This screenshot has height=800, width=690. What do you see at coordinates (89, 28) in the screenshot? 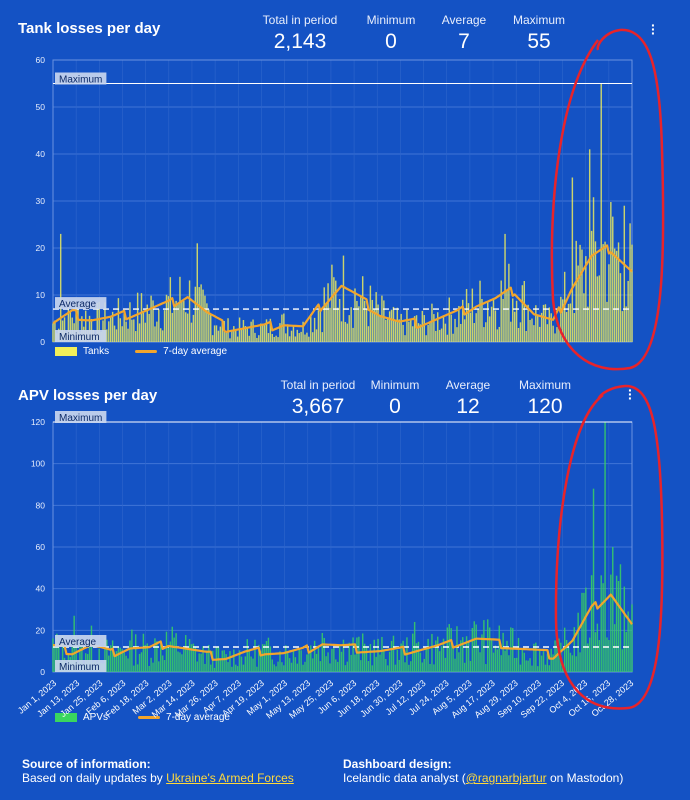
I see `tank-chart-title: Tank losses per day` at bounding box center [89, 28].